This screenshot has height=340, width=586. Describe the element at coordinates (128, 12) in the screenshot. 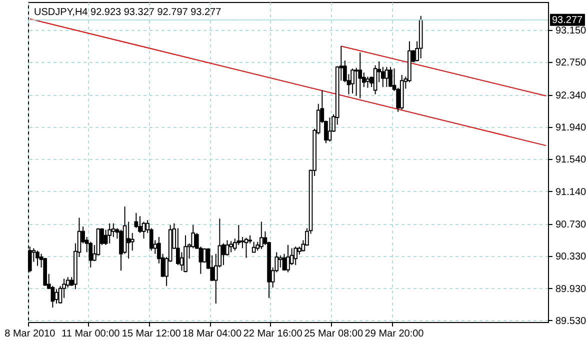

I see `text: USDJPY,H4 92.923 93.327 92.797 93.277` at that location.